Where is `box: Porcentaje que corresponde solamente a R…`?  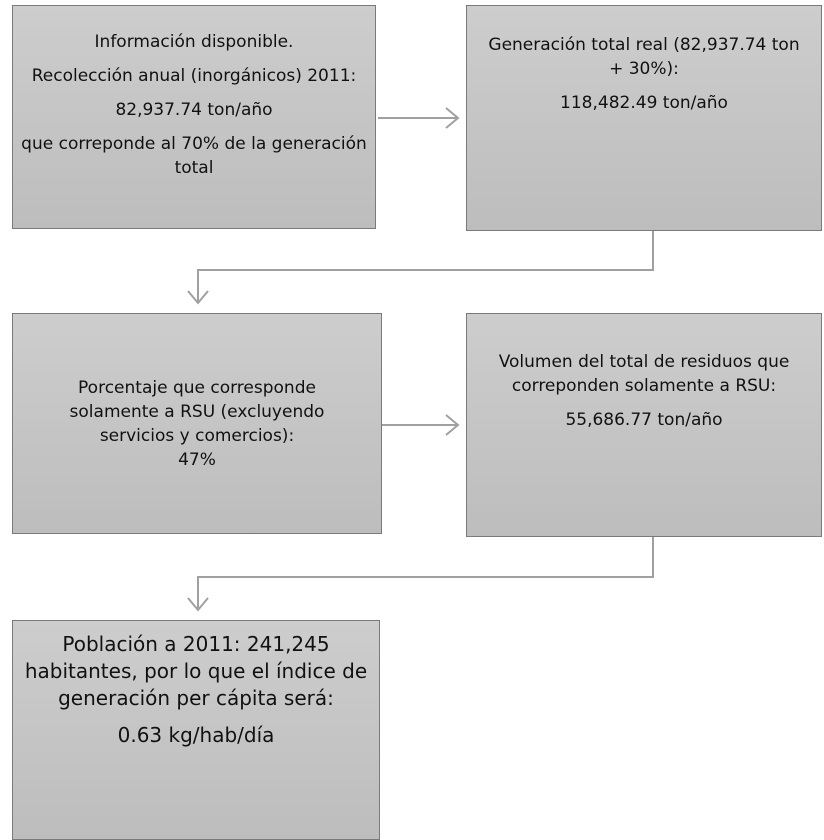 box: Porcentaje que corresponde solamente a R… is located at coordinates (197, 423).